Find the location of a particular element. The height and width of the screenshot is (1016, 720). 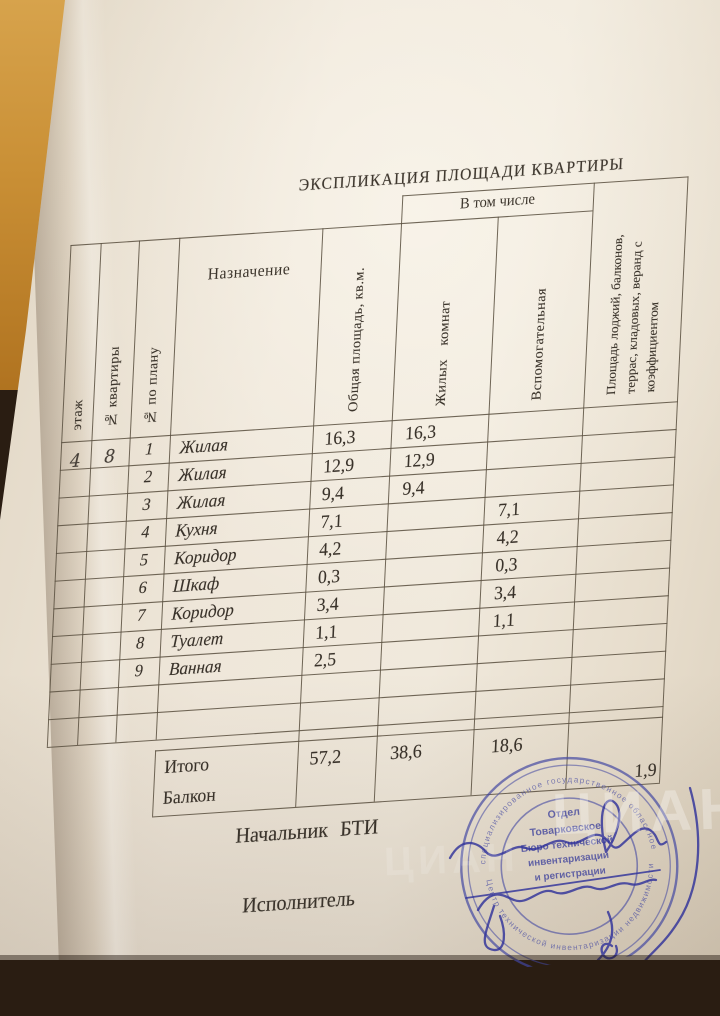

header-purpose: Назначение is located at coordinates (249, 272).